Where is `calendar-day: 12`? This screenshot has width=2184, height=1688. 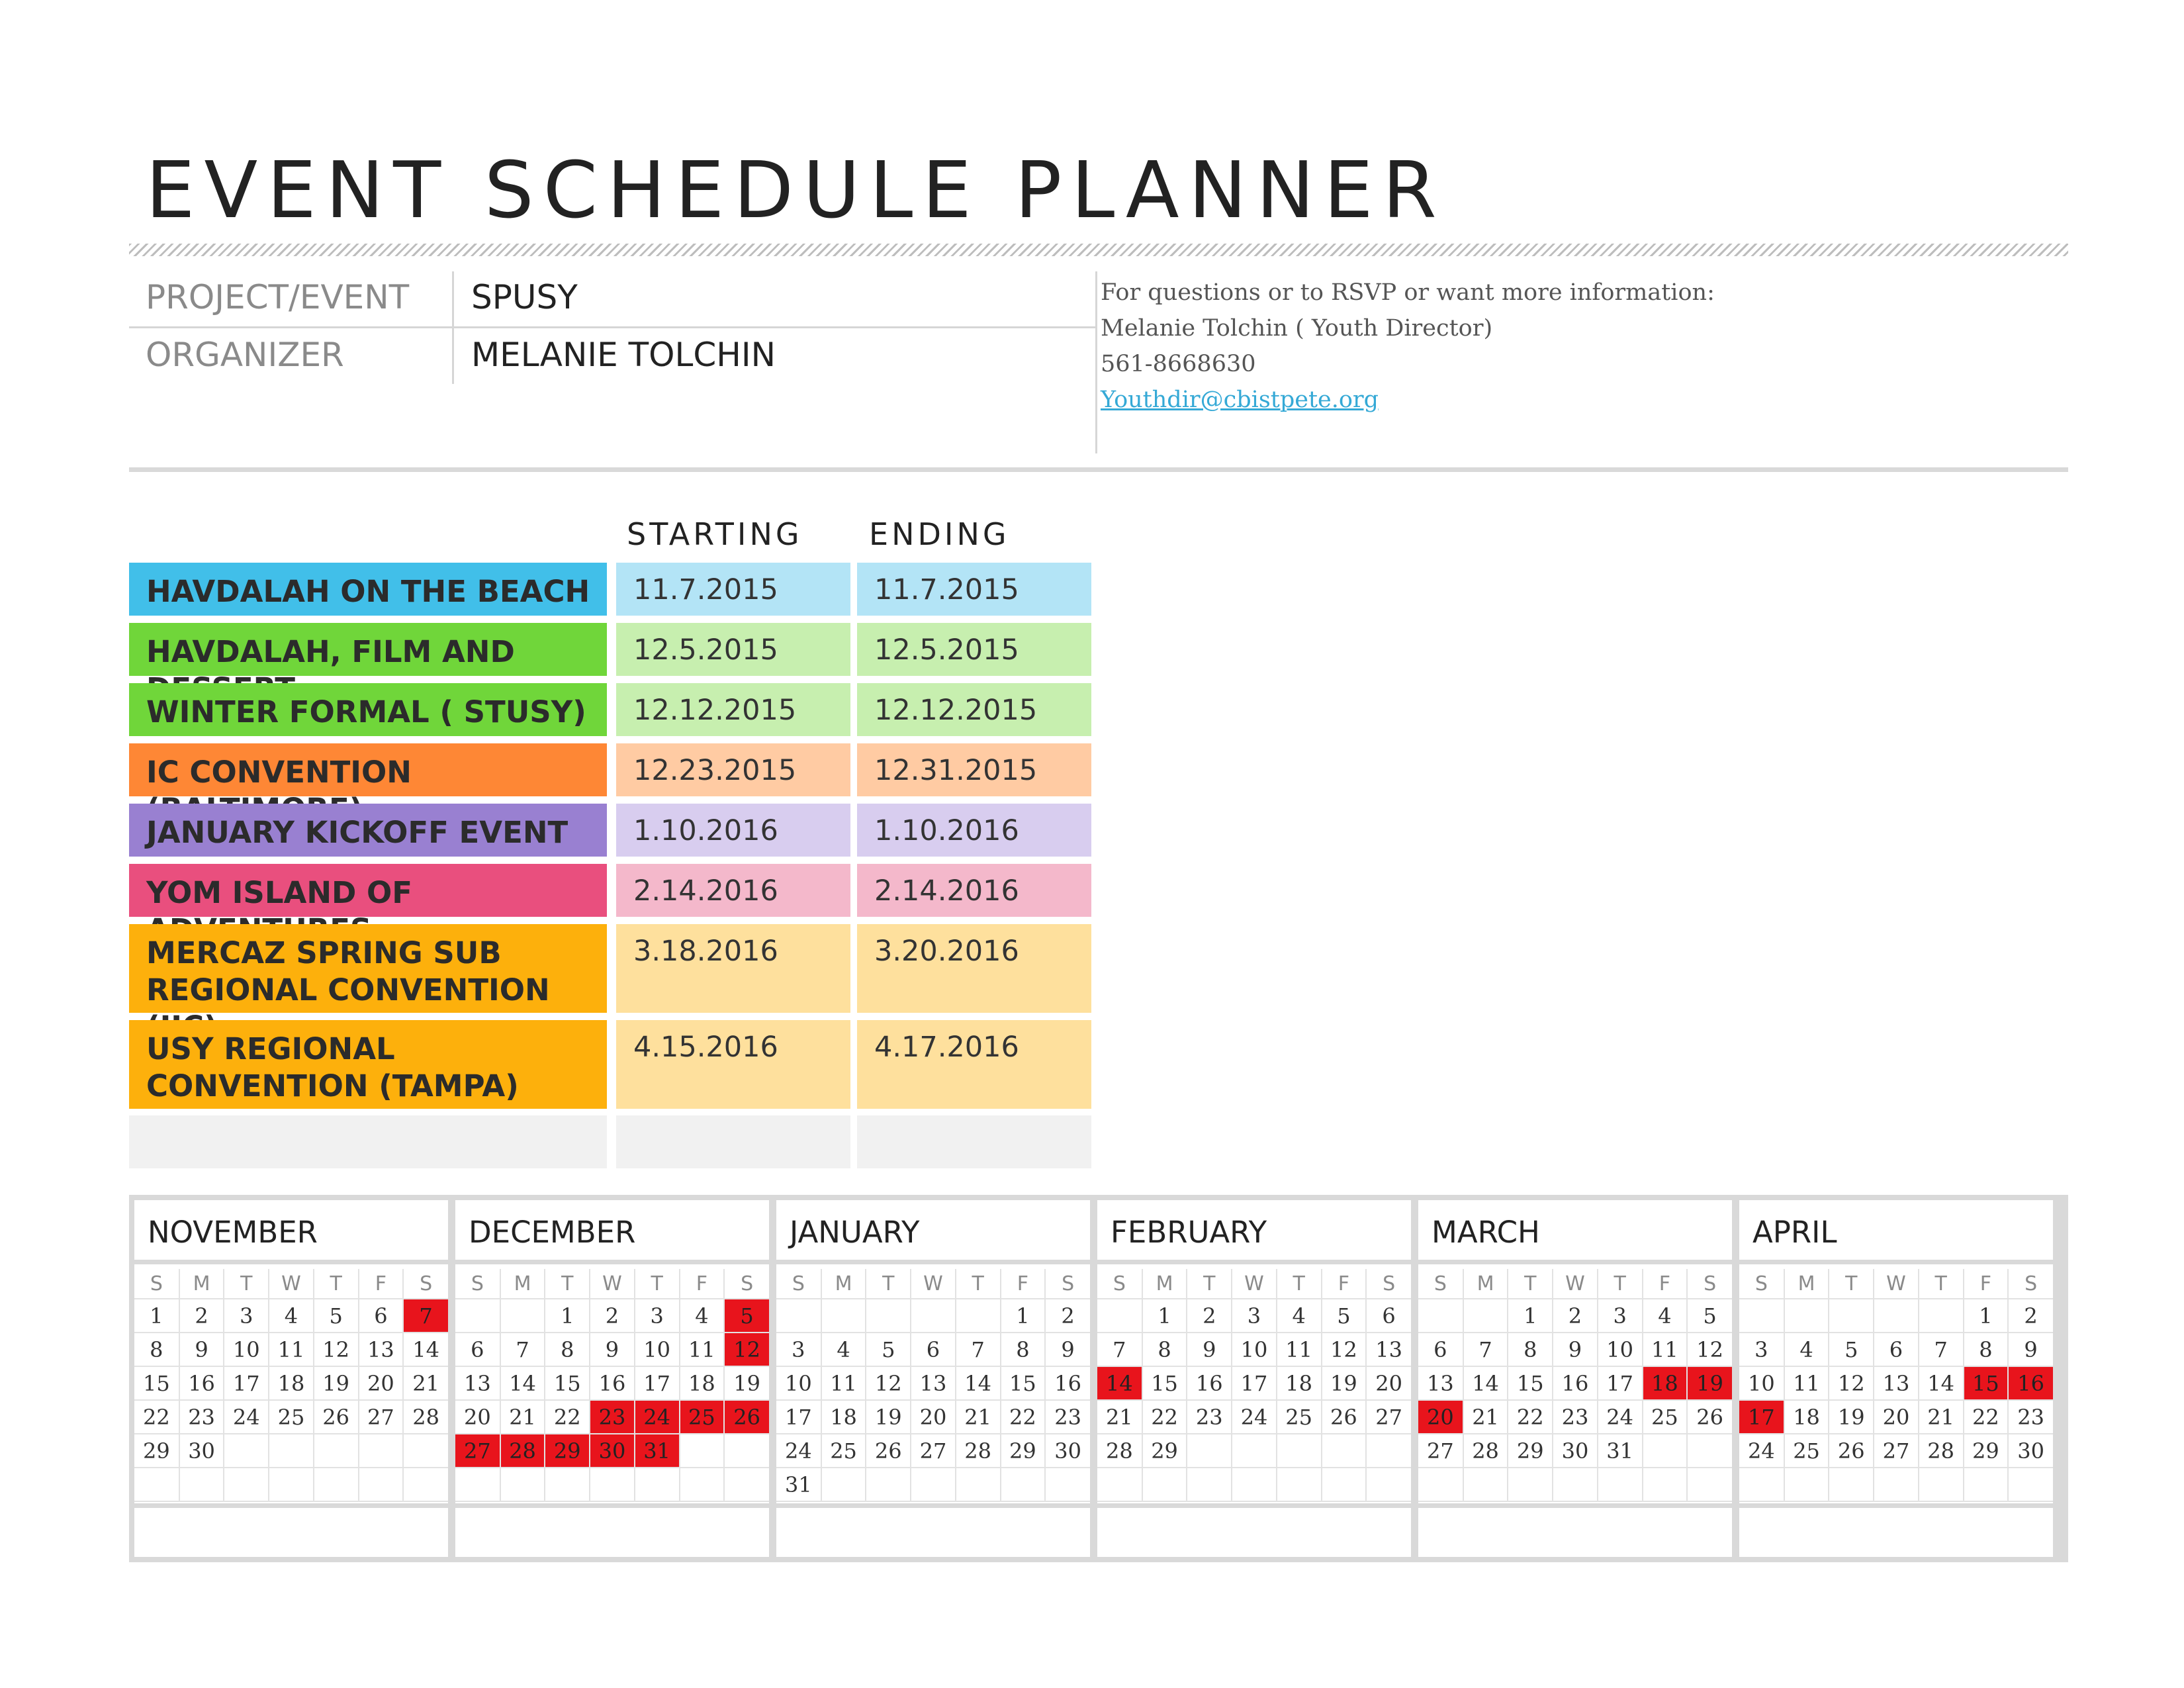
calendar-day: 12 is located at coordinates (335, 1350).